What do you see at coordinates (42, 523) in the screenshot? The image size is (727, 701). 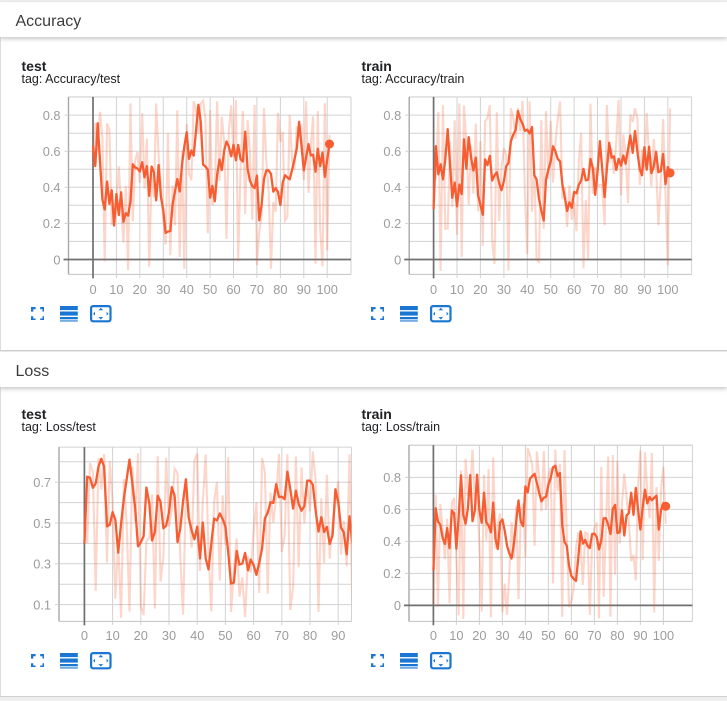 I see `svg-text: 0.5` at bounding box center [42, 523].